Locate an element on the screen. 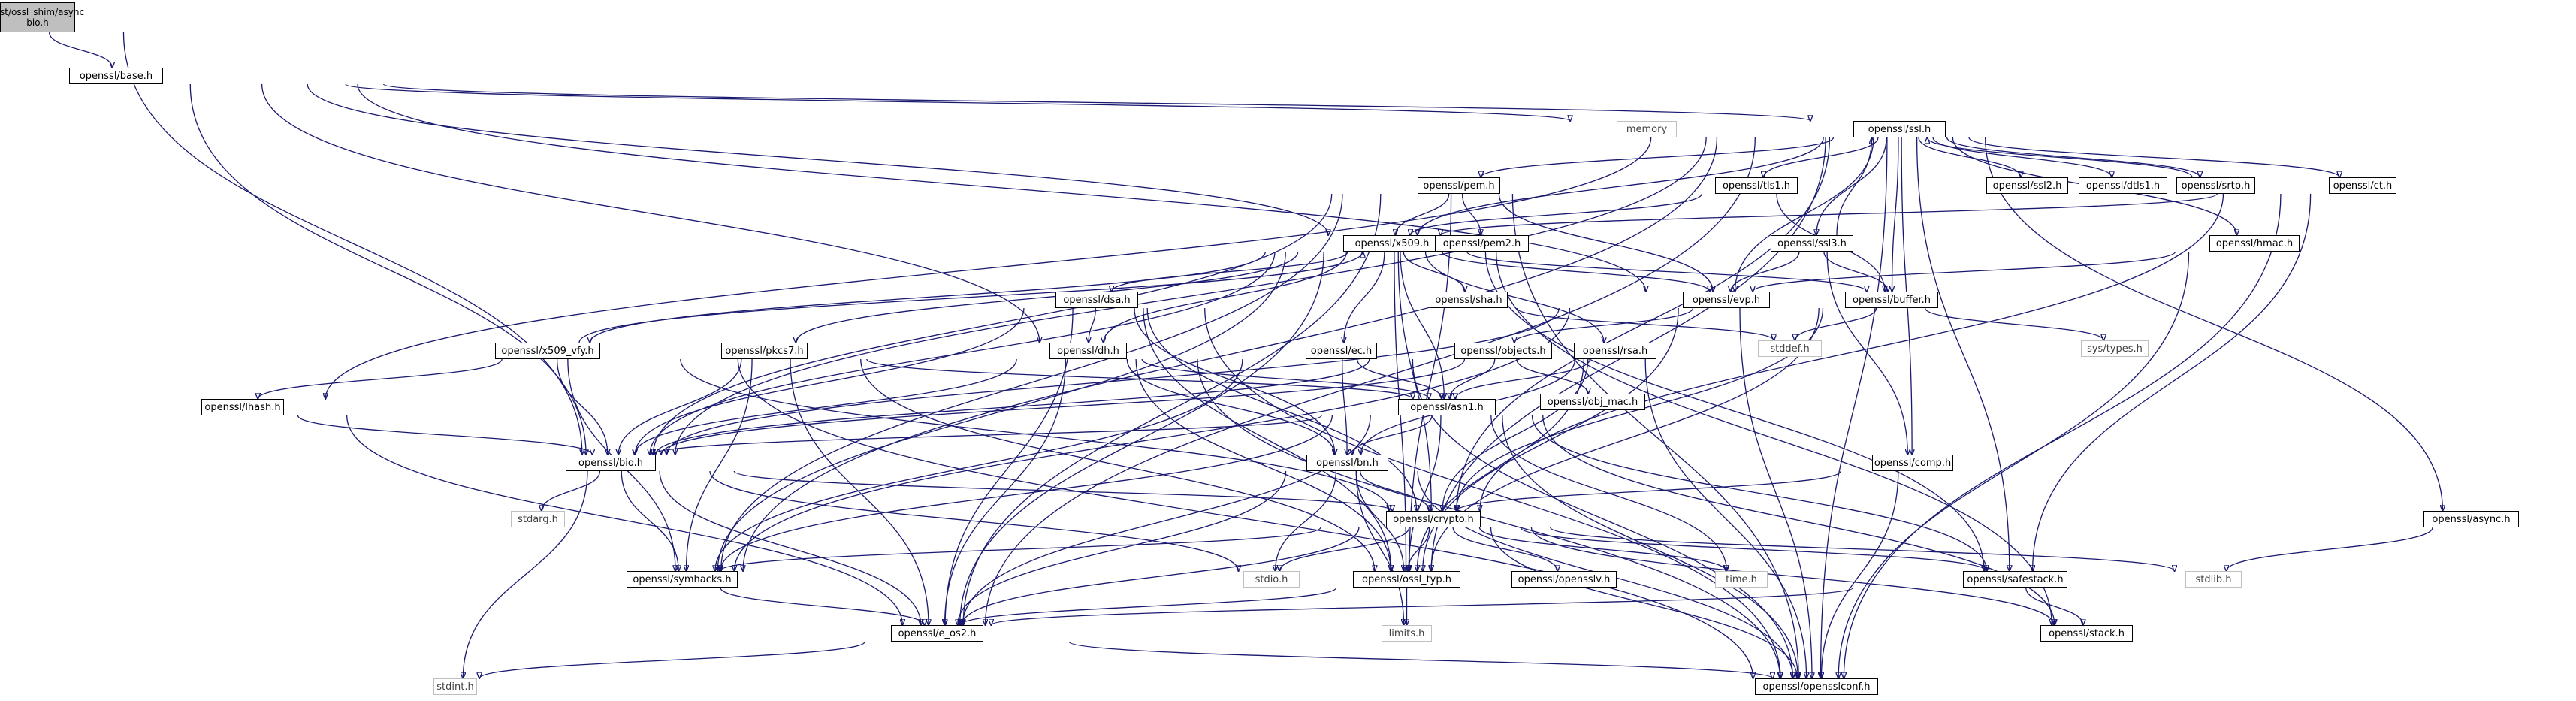 This screenshot has width=2576, height=701. edge-x509vfy-to-lhash is located at coordinates (380, 378).